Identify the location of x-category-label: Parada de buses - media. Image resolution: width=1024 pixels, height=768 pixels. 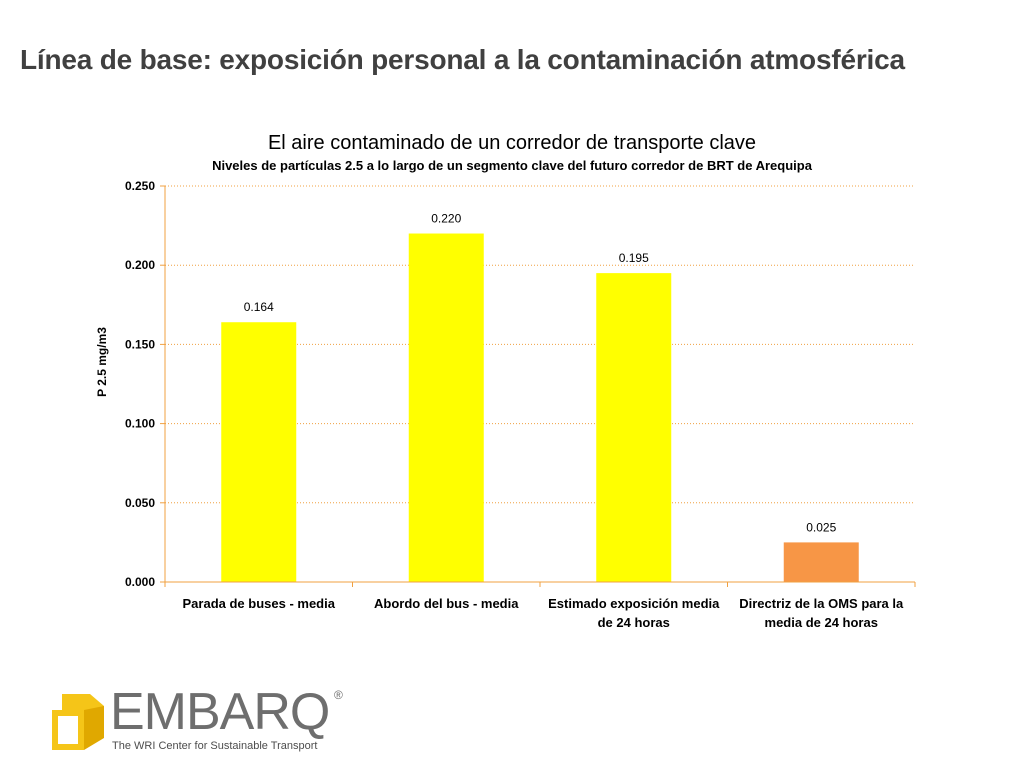
(259, 603).